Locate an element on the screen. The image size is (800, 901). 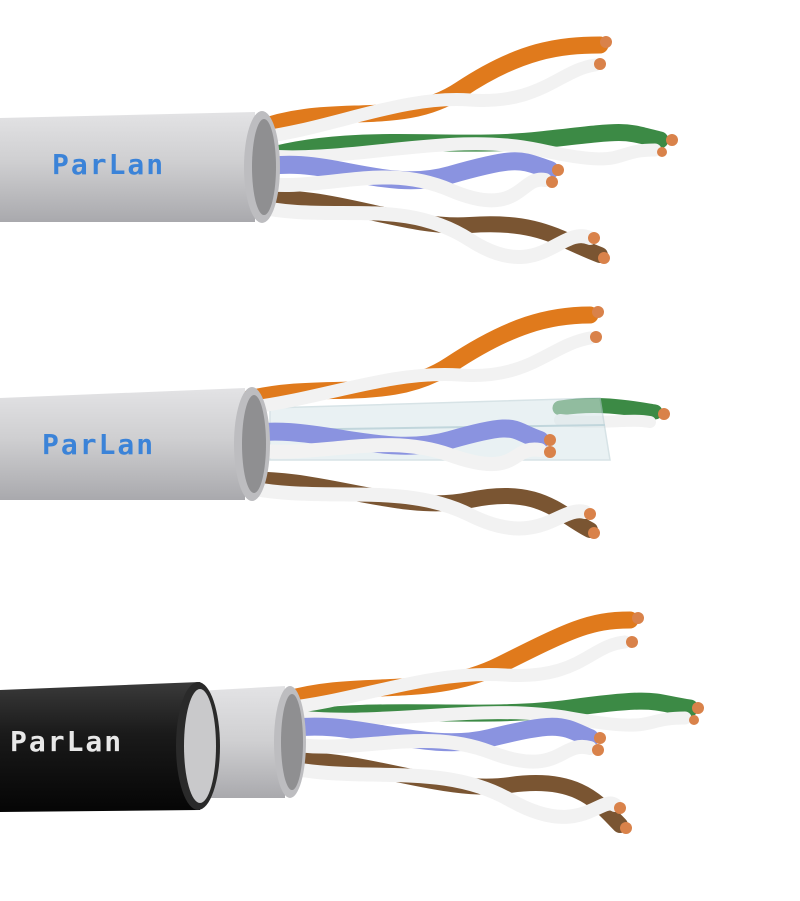
outer-black-jacket is located at coordinates (110, 747).